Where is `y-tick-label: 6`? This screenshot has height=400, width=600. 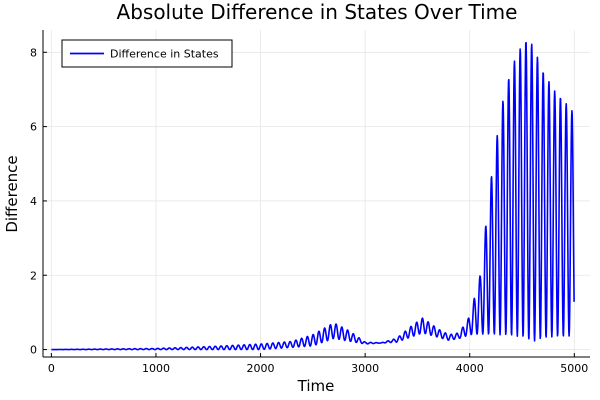 y-tick-label: 6 is located at coordinates (33, 127).